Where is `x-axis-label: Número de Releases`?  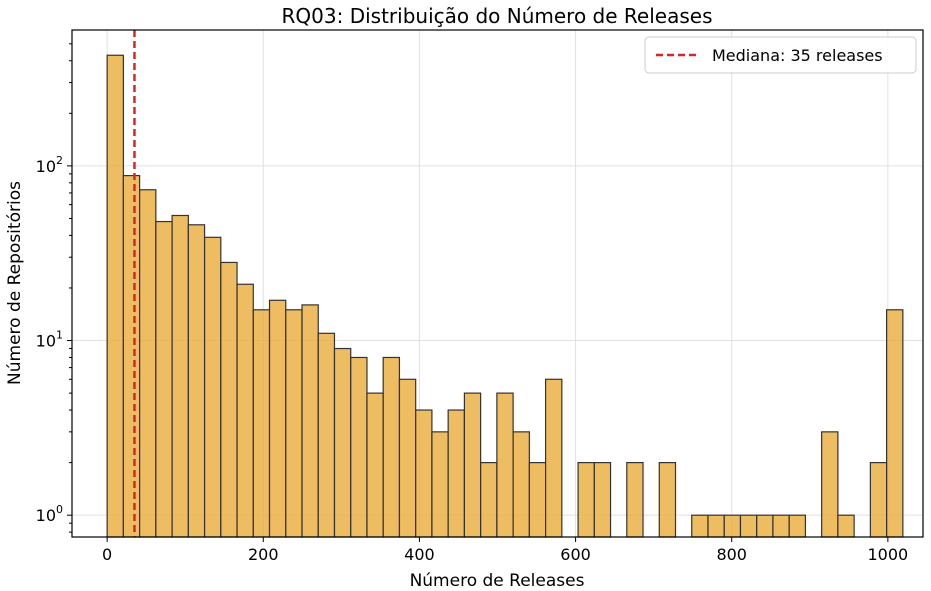 x-axis-label: Número de Releases is located at coordinates (497, 581).